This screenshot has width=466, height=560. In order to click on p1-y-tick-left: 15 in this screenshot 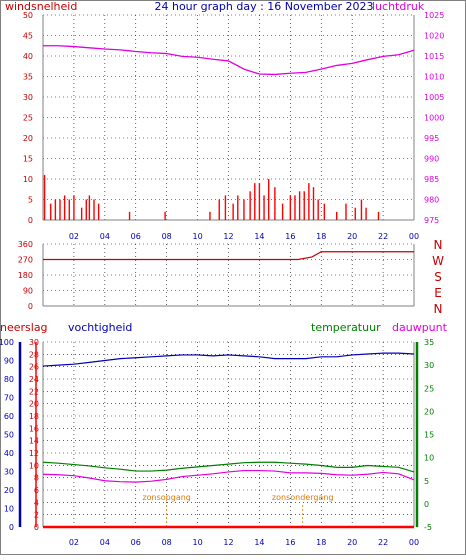, I will do `click(28, 159)`.